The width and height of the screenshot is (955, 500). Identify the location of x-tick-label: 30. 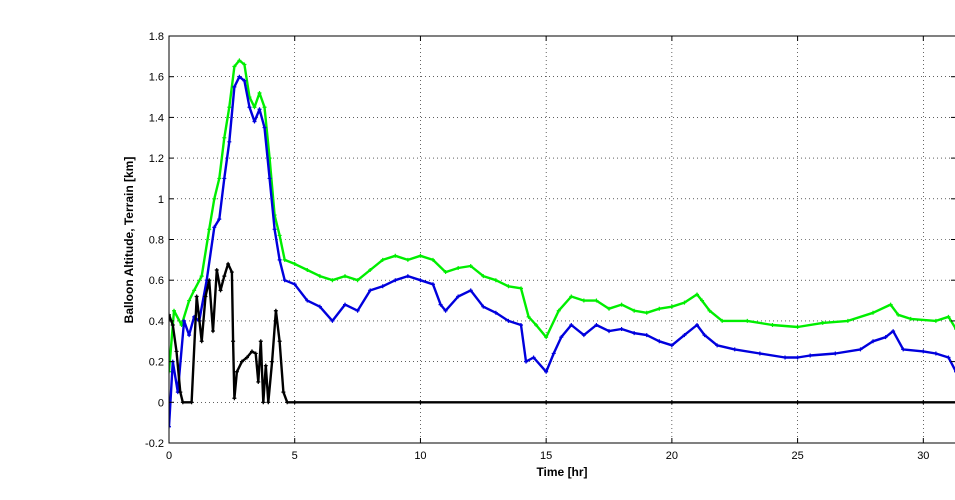
(923, 456).